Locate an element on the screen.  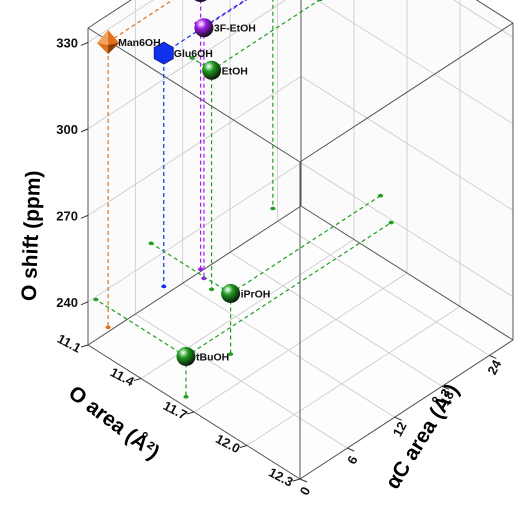
z-axis-title: O shift (ppm) is located at coordinates (32, 235).